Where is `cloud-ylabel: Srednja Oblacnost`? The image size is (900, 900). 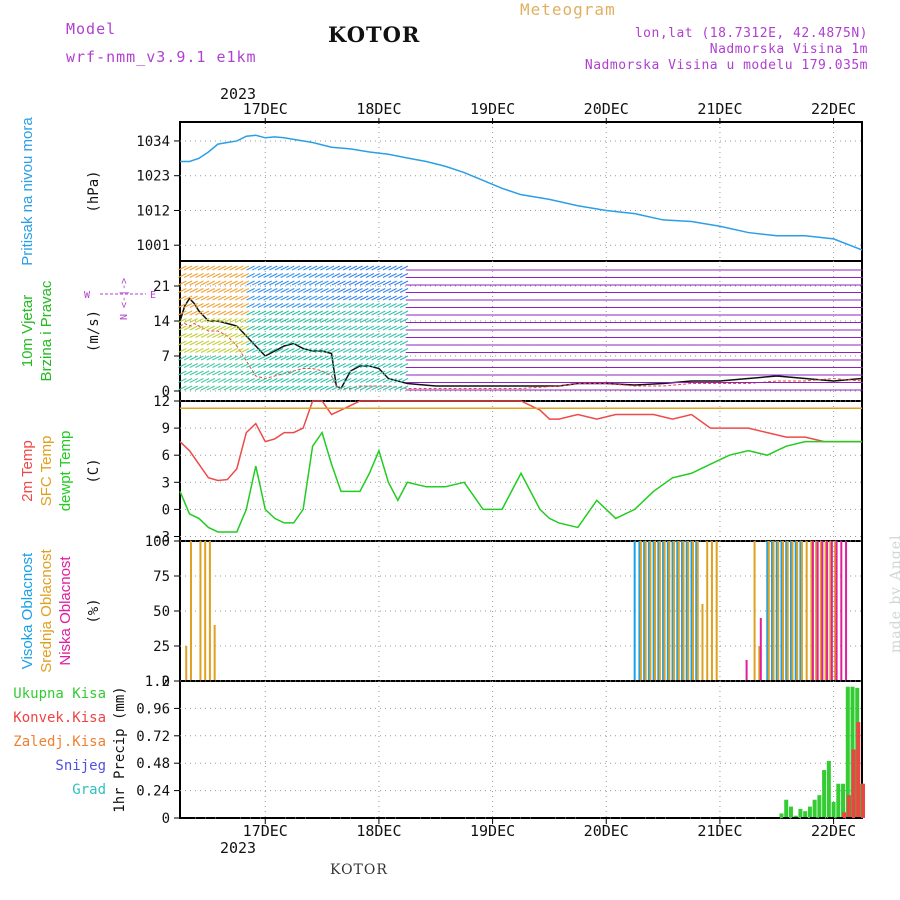
cloud-ylabel: Srednja Oblacnost is located at coordinates (46, 610).